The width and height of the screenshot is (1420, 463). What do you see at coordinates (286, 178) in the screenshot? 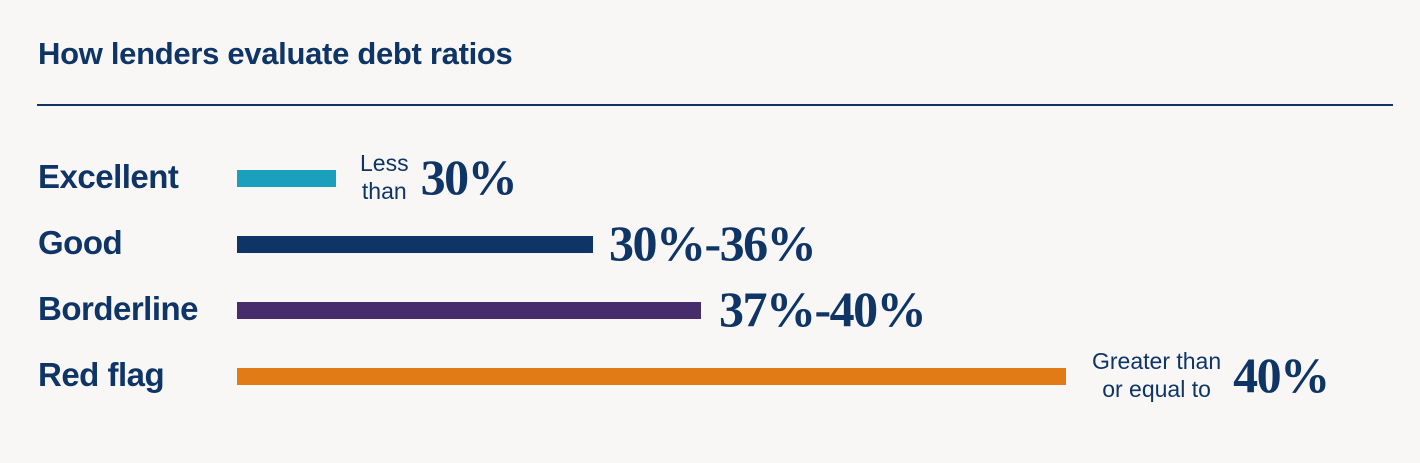
I see `bar-excellent` at bounding box center [286, 178].